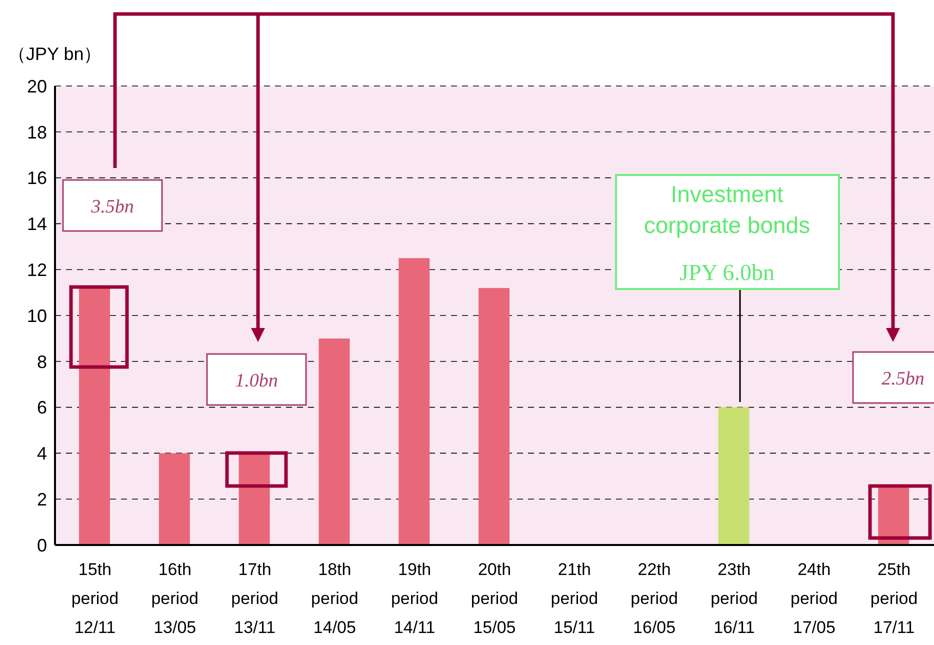 This screenshot has height=645, width=934. Describe the element at coordinates (894, 598) in the screenshot. I see `x-tick-label: 25th period 17/11` at that location.